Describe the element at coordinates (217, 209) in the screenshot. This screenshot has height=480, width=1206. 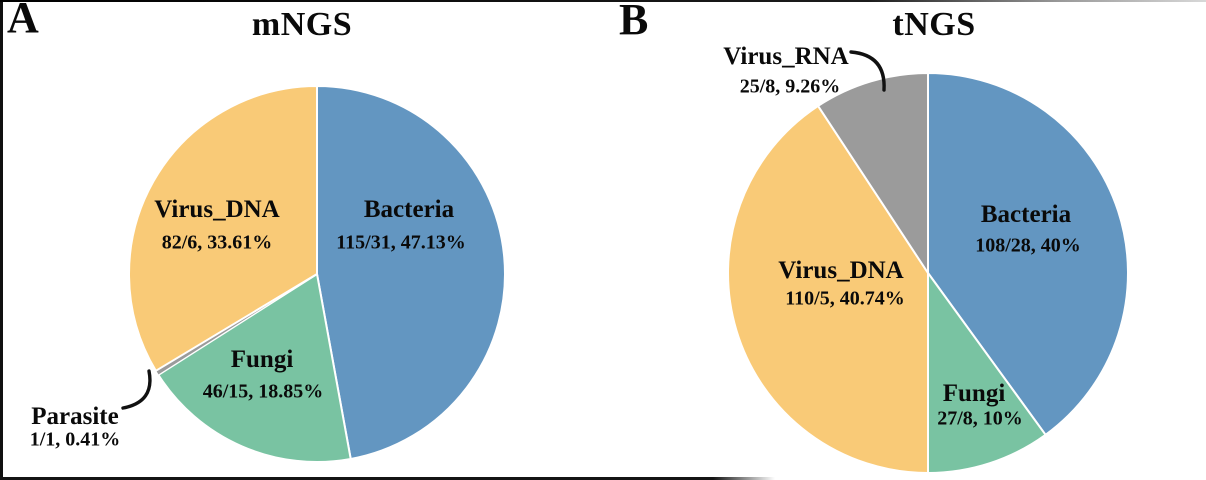
I see `slice-label-a-virus_dna: Virus_DNA` at that location.